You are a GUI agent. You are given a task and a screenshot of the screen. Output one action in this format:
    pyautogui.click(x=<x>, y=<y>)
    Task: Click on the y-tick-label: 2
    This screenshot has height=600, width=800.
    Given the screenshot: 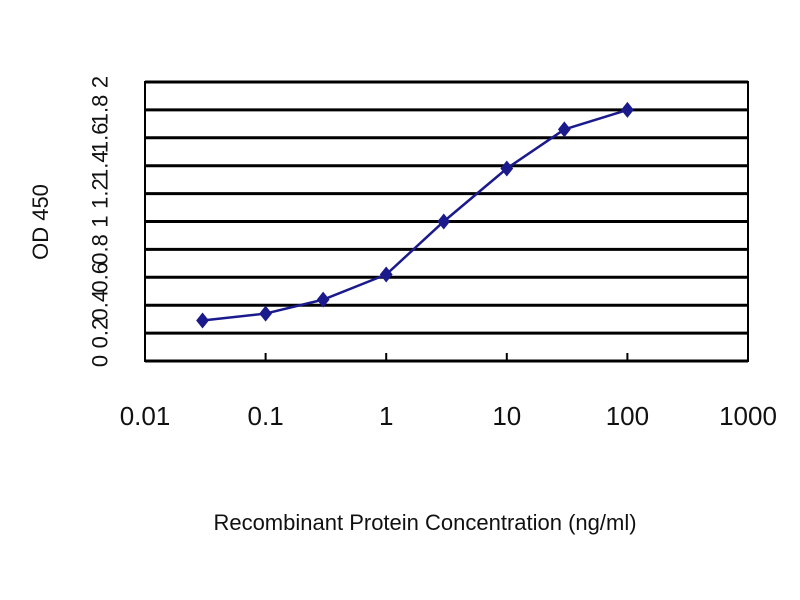 What is the action you would take?
    pyautogui.click(x=100, y=82)
    